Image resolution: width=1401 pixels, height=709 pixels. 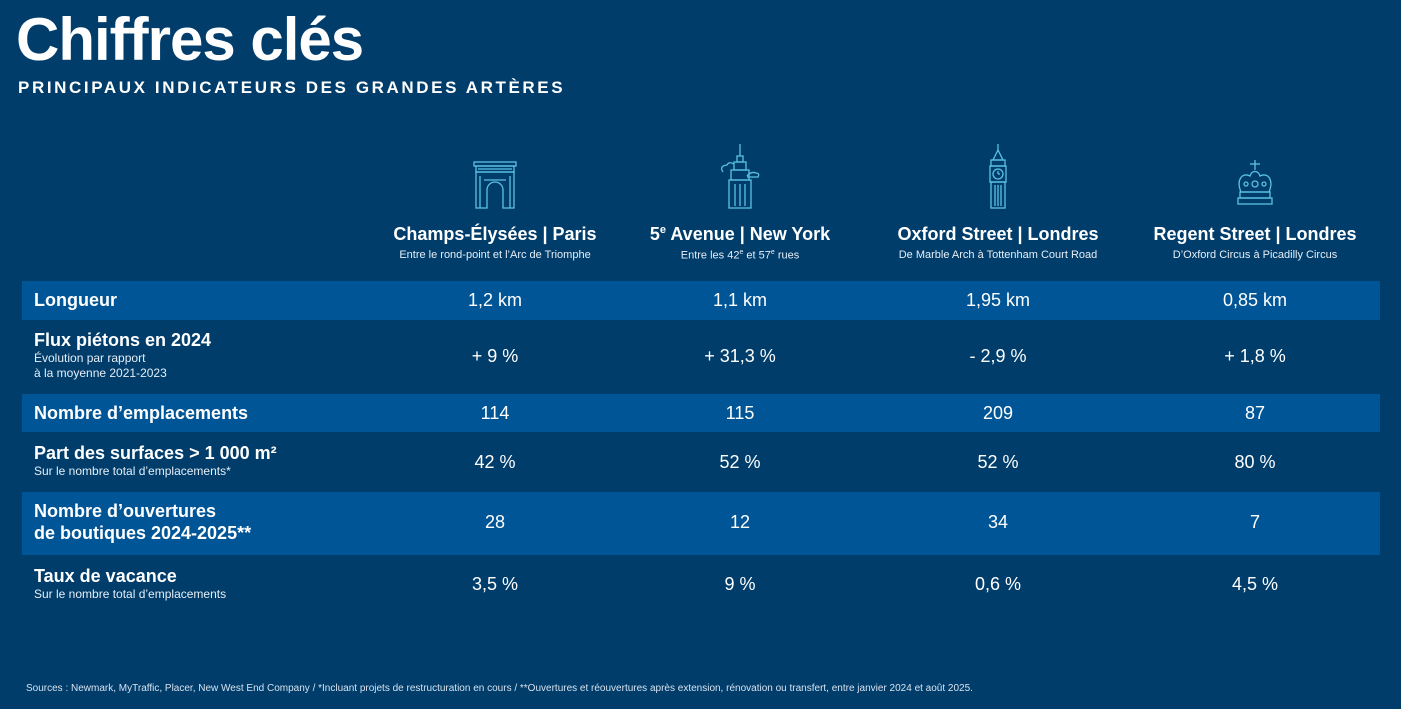 What do you see at coordinates (740, 522) in the screenshot?
I see `table-cell: 12` at bounding box center [740, 522].